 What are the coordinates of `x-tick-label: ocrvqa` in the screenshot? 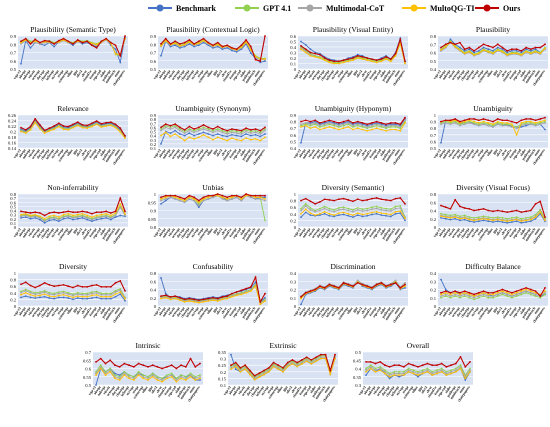 It's located at (194, 153).